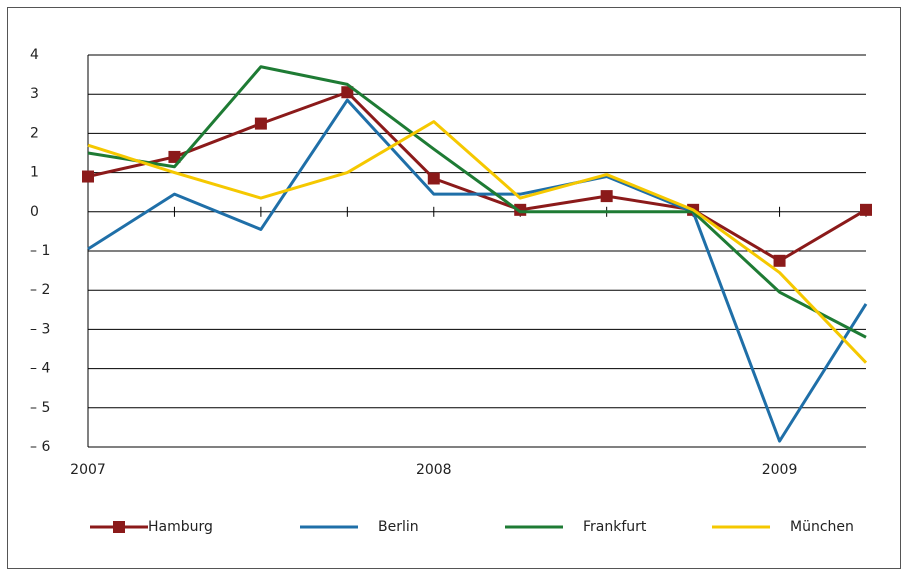 The width and height of the screenshot is (909, 581). What do you see at coordinates (88, 470) in the screenshot?
I see `x-tick-label: 2007` at bounding box center [88, 470].